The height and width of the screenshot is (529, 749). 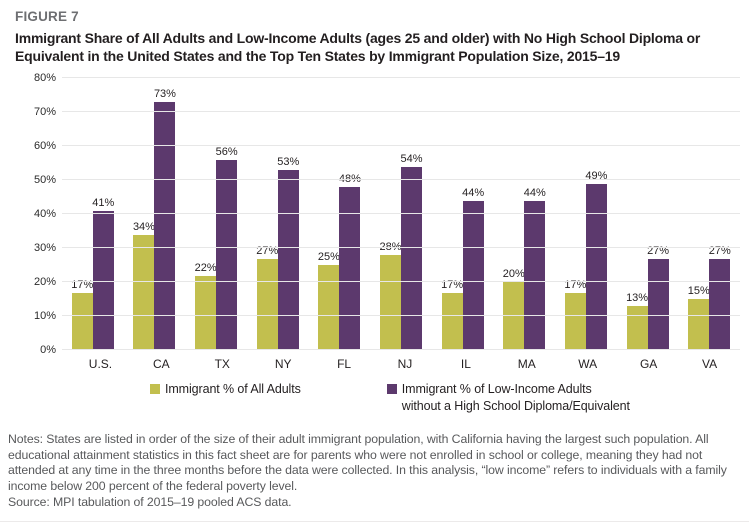 I want to click on bar-value-label-MA-series1: 44%, so click(x=534, y=192).